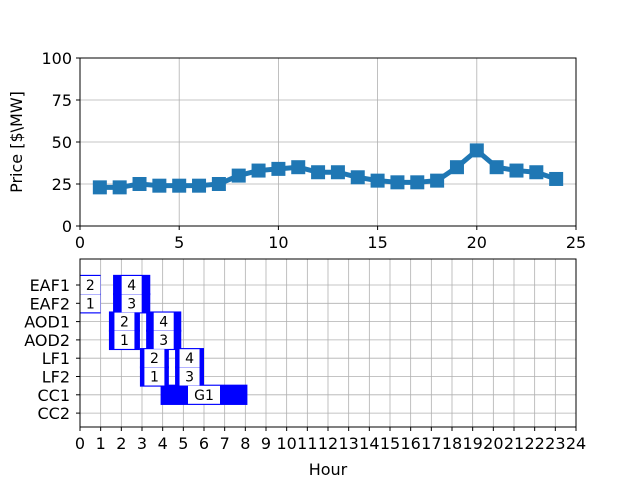 The height and width of the screenshot is (480, 640). Describe the element at coordinates (16, 142) in the screenshot. I see `price-y-label: Price [$\MW]` at that location.